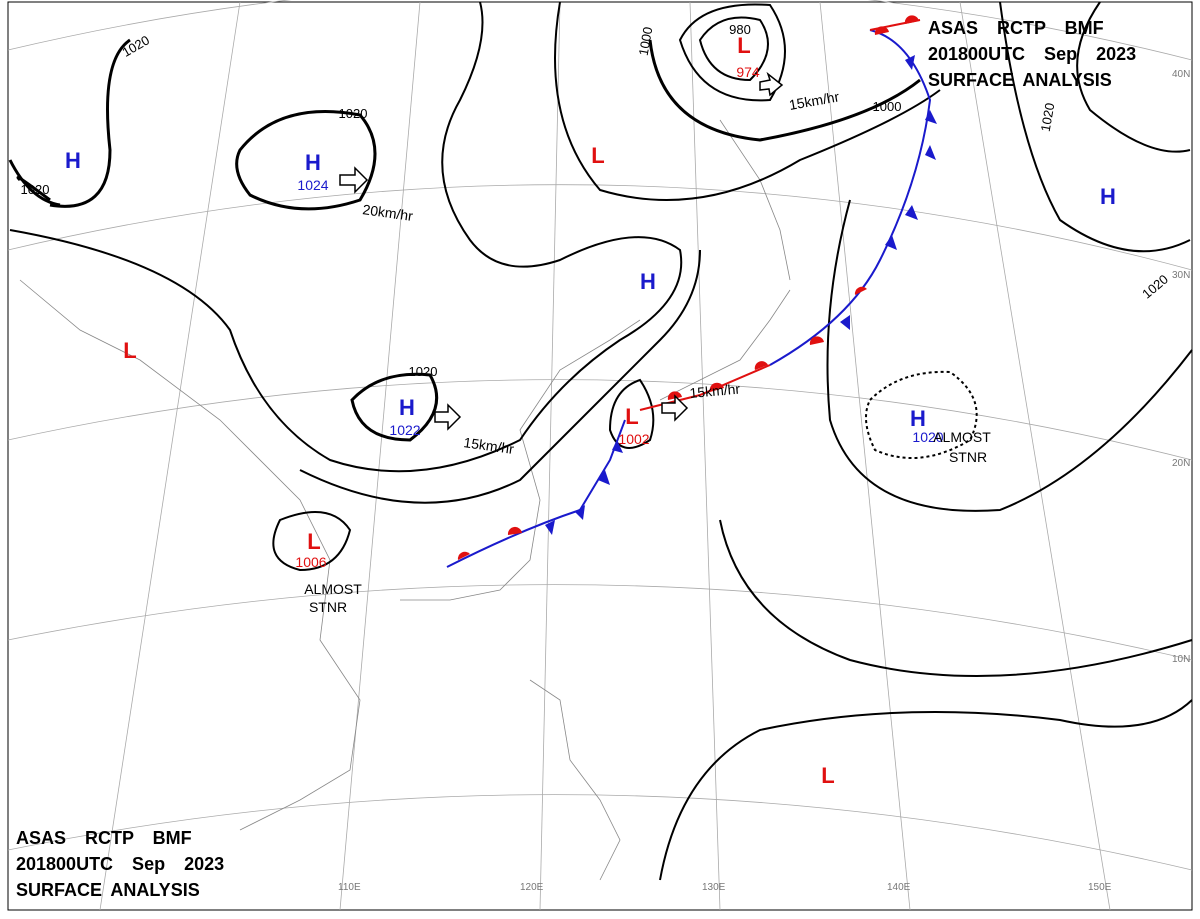 This screenshot has width=1200, height=919. I want to click on central-pressure: 1020, so click(927, 437).